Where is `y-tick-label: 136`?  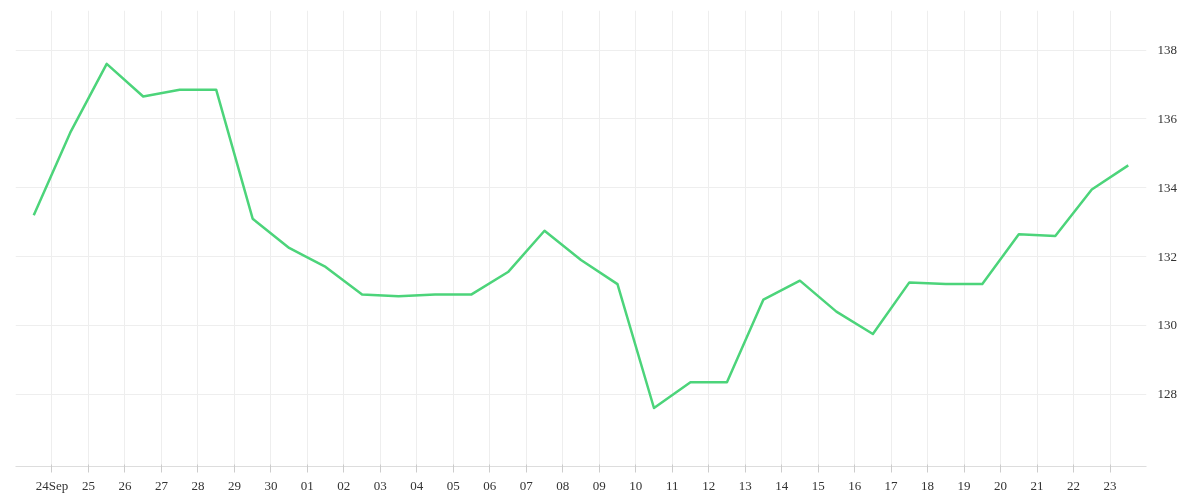 y-tick-label: 136 is located at coordinates (1167, 118).